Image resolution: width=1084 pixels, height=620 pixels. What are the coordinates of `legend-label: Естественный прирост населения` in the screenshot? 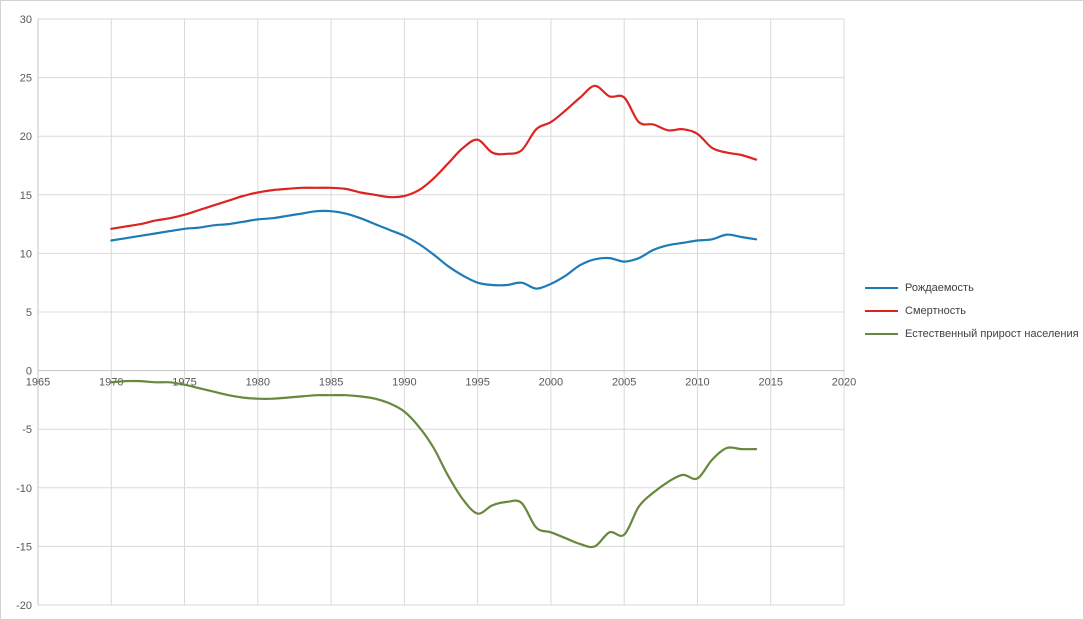 It's located at (992, 334).